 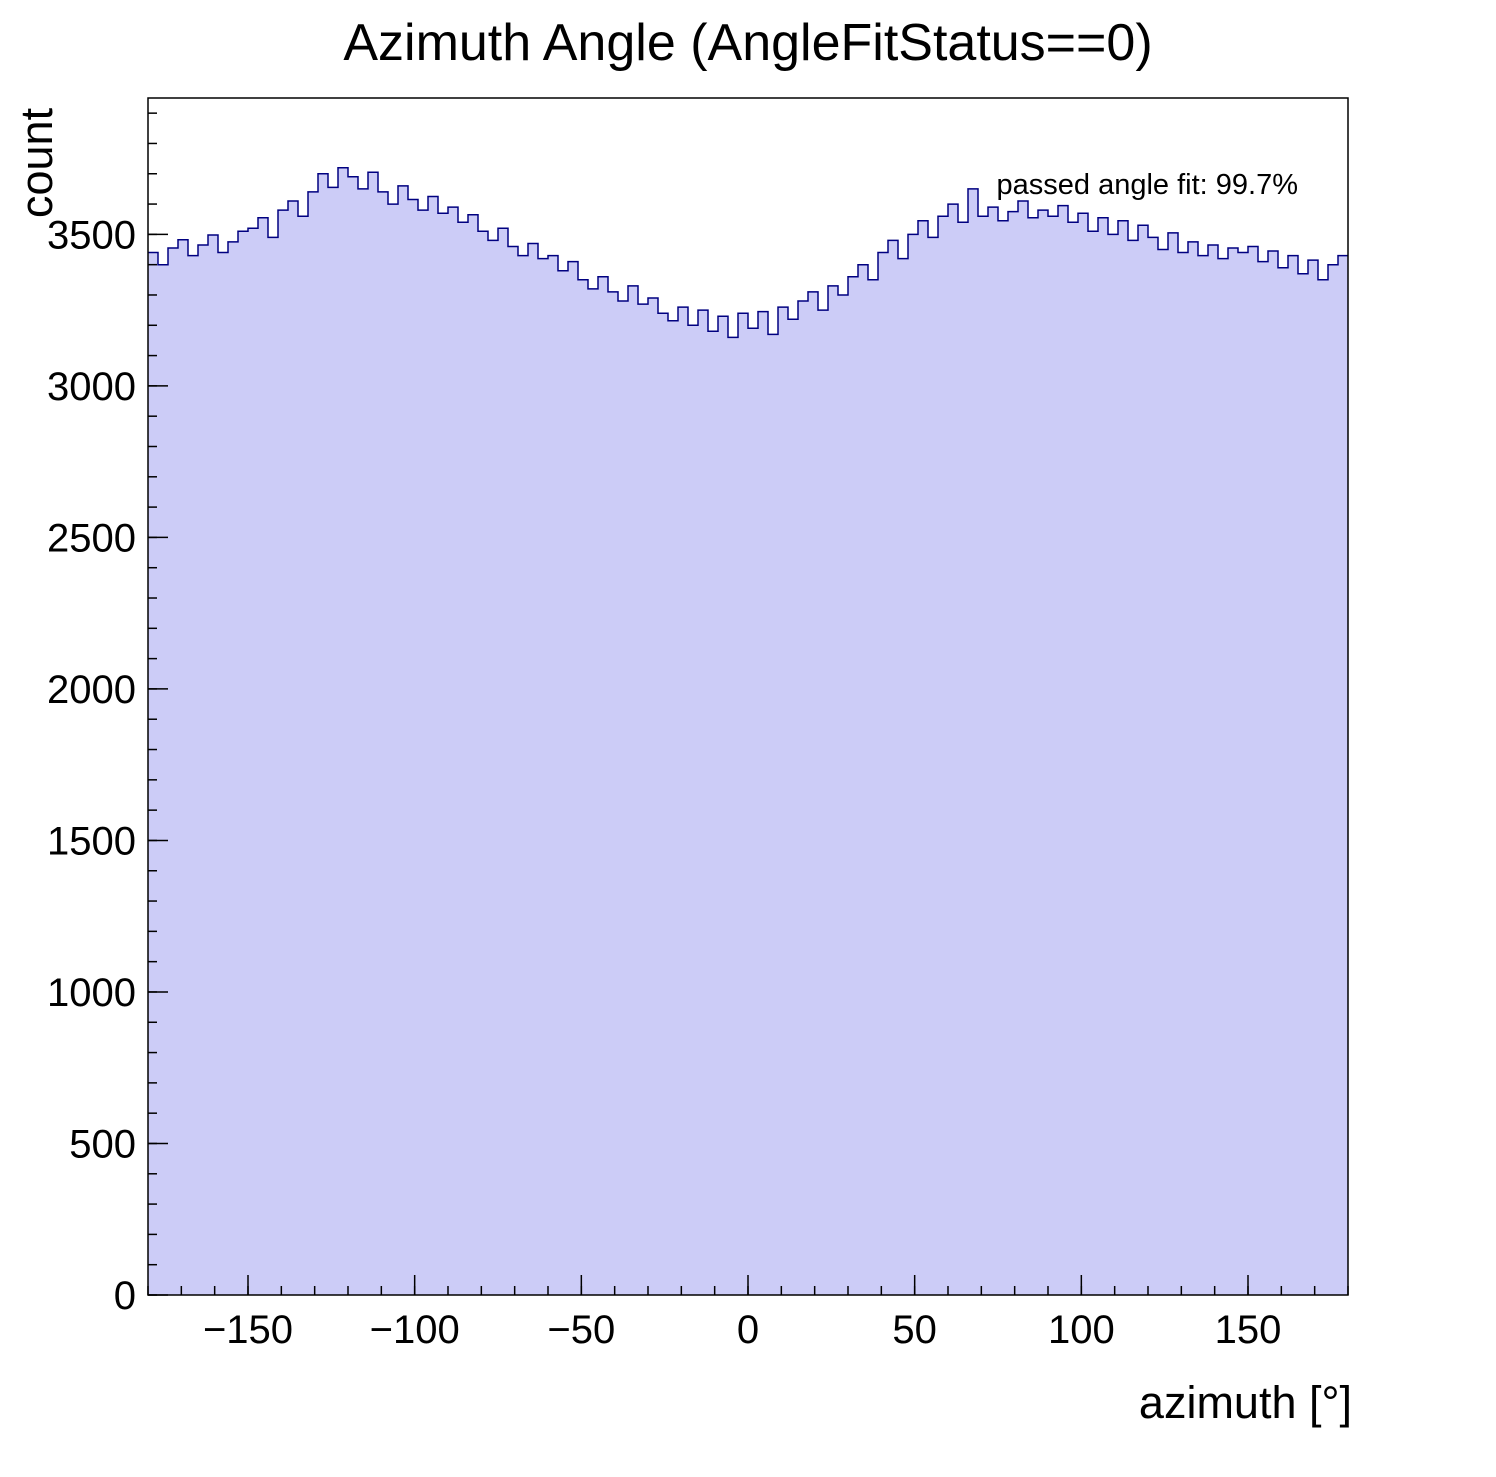 I want to click on x-tick-label: 150, so click(x=1248, y=1330).